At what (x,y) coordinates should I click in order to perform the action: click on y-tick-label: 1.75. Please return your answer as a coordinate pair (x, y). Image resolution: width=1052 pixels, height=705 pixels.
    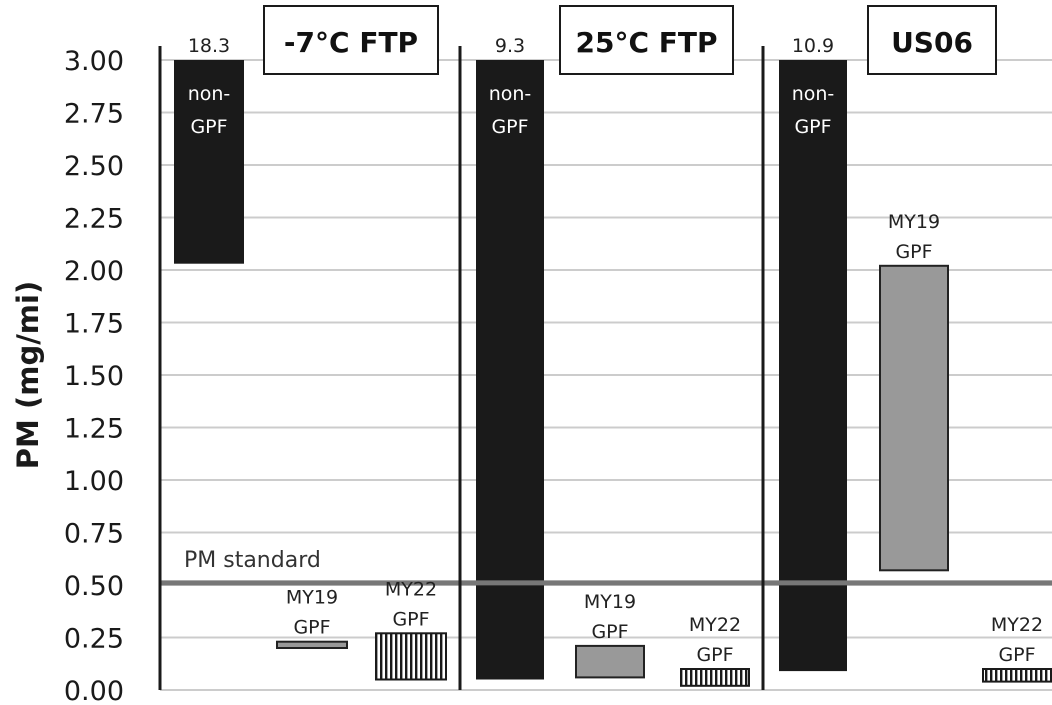
    Looking at the image, I should click on (94, 324).